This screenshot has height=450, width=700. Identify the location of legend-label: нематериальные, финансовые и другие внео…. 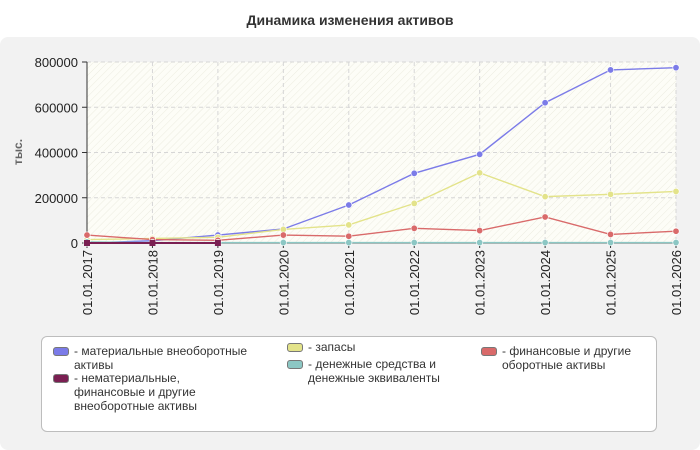
(135, 392).